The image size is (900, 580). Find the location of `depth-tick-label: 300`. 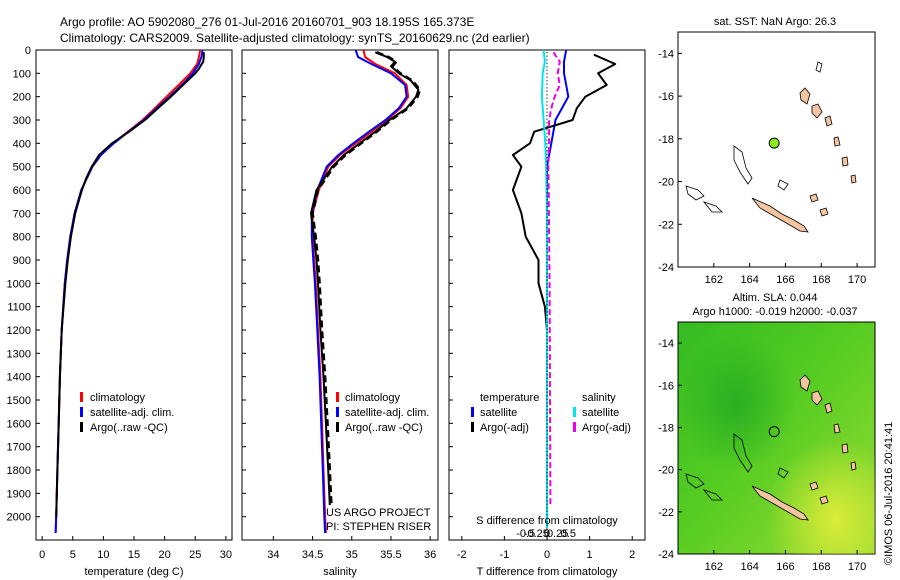

depth-tick-label: 300 is located at coordinates (22, 121).